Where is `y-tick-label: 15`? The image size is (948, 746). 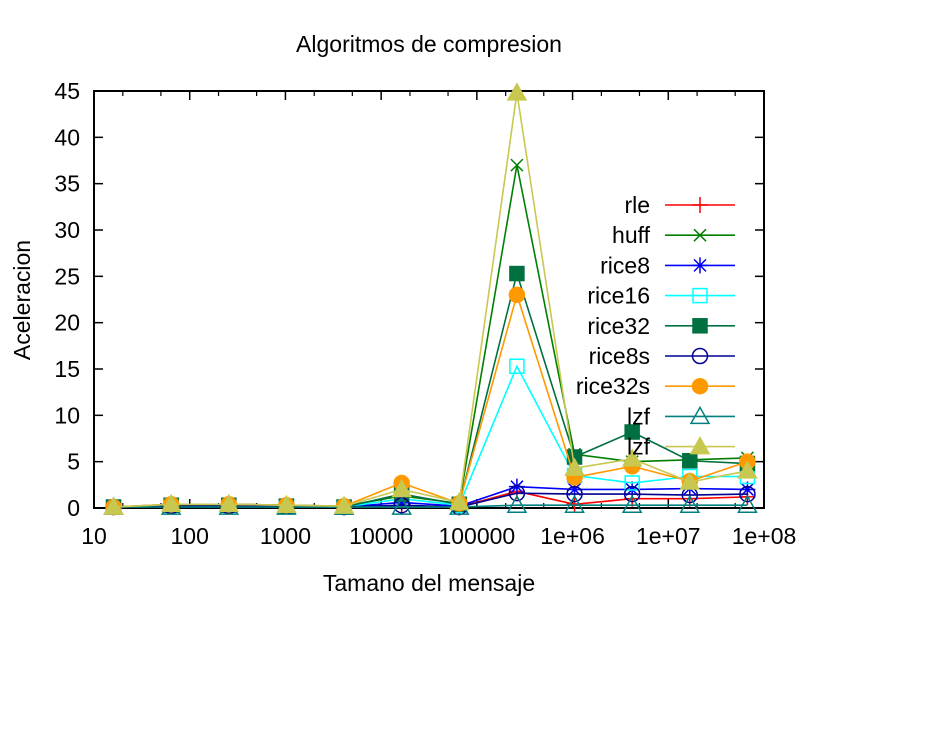 y-tick-label: 15 is located at coordinates (67, 369).